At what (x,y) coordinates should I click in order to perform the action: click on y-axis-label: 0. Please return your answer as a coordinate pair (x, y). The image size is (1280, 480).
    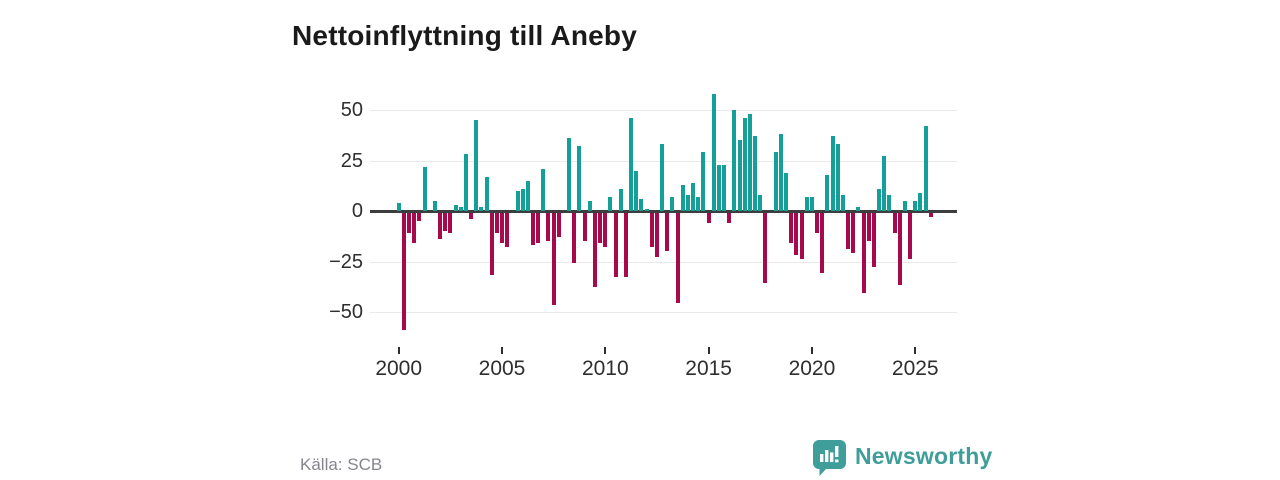
    Looking at the image, I should click on (357, 211).